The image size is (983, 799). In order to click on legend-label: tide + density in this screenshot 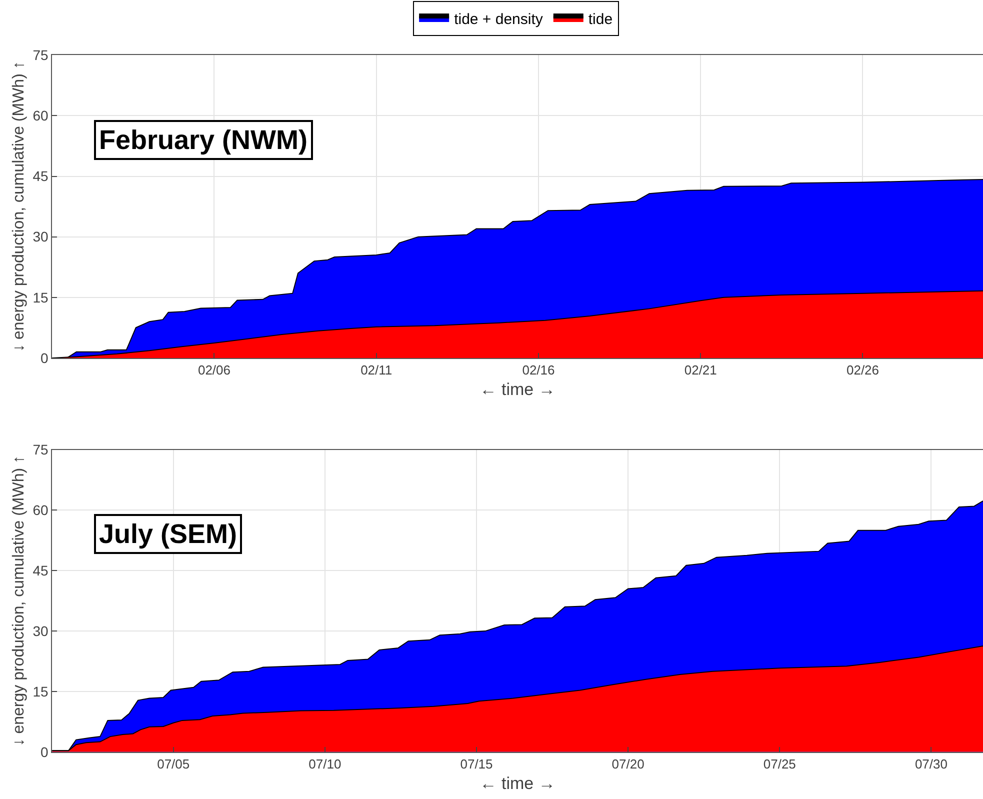, I will do `click(499, 19)`.